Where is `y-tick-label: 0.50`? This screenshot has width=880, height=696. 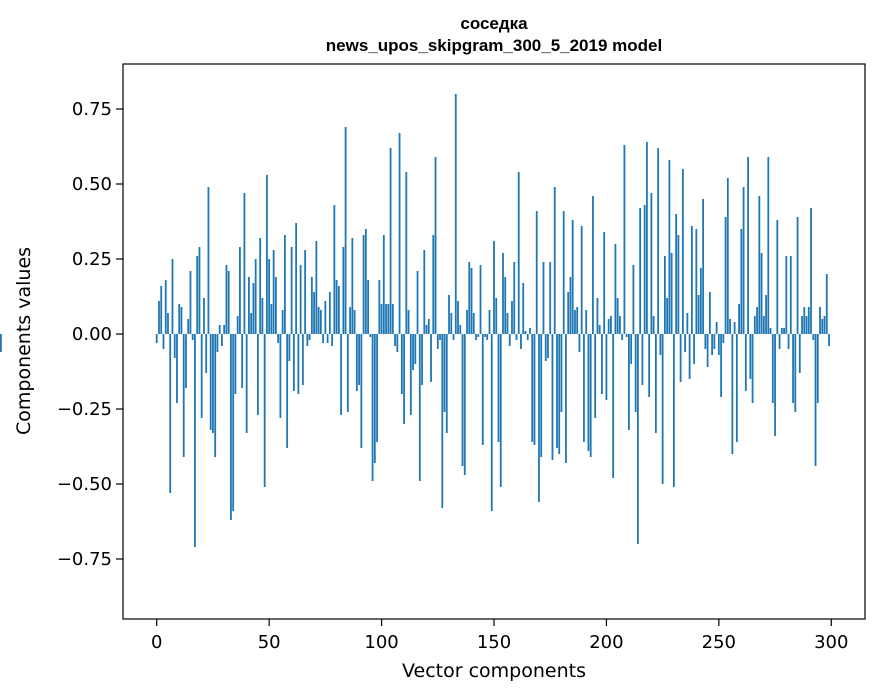
y-tick-label: 0.50 is located at coordinates (92, 184).